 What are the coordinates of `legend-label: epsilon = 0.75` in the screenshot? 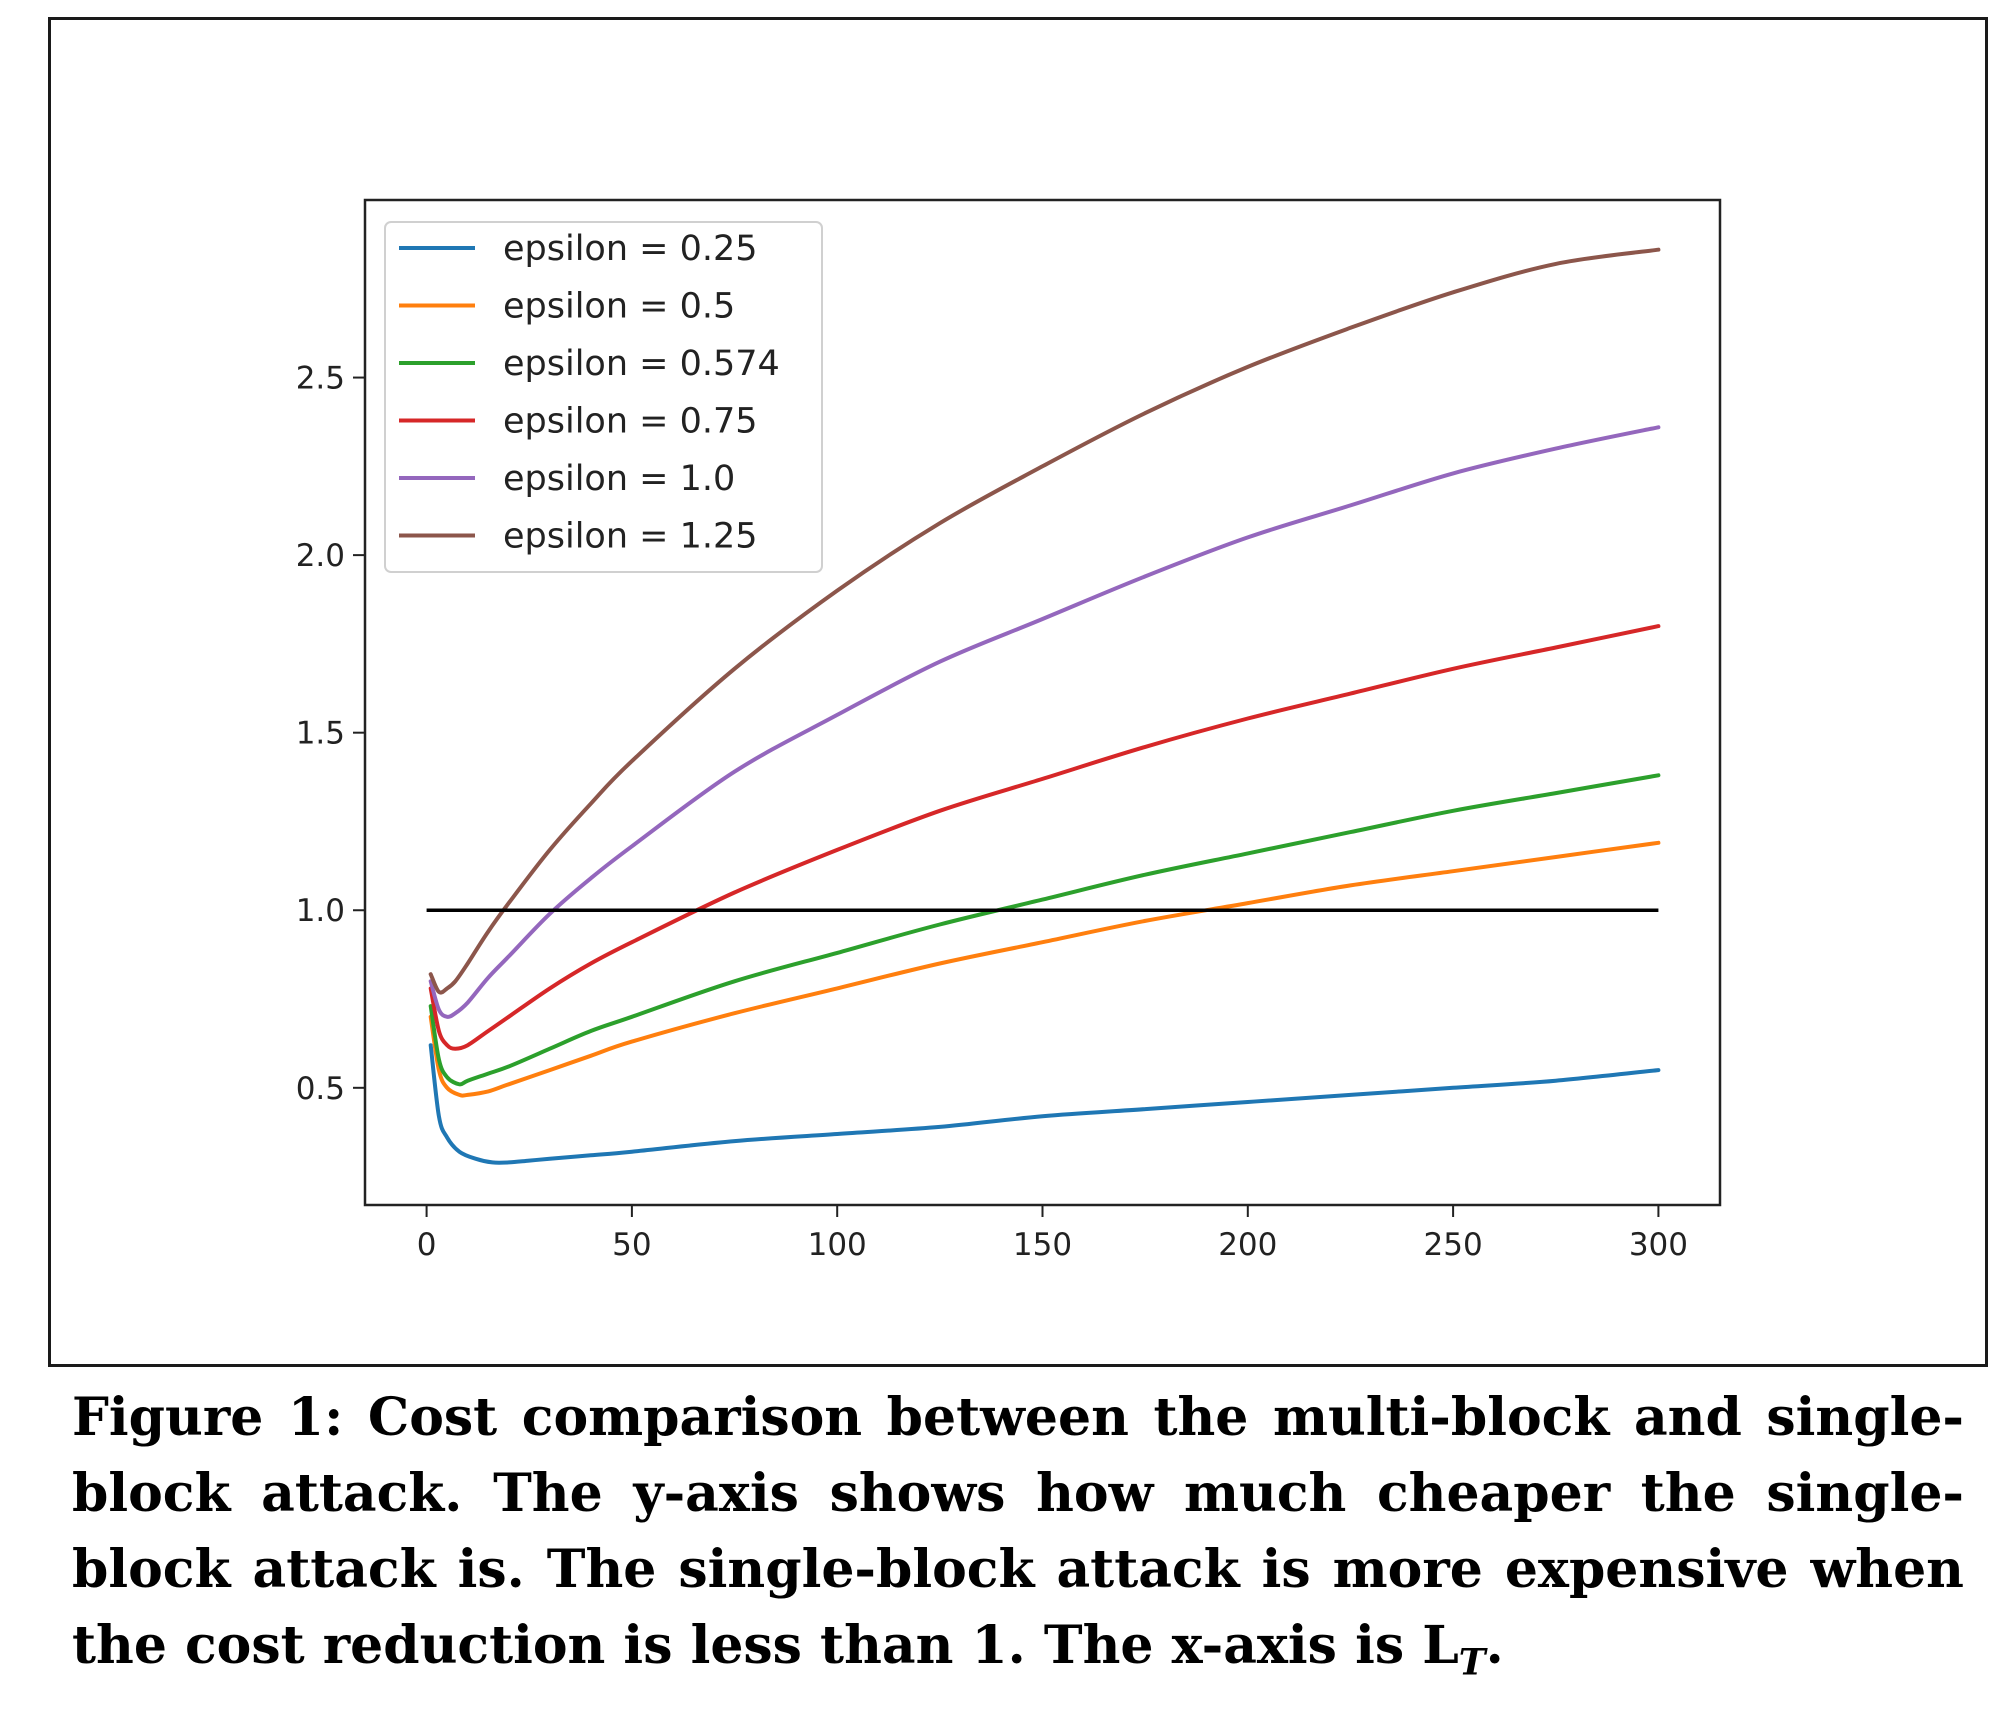 It's located at (630, 422).